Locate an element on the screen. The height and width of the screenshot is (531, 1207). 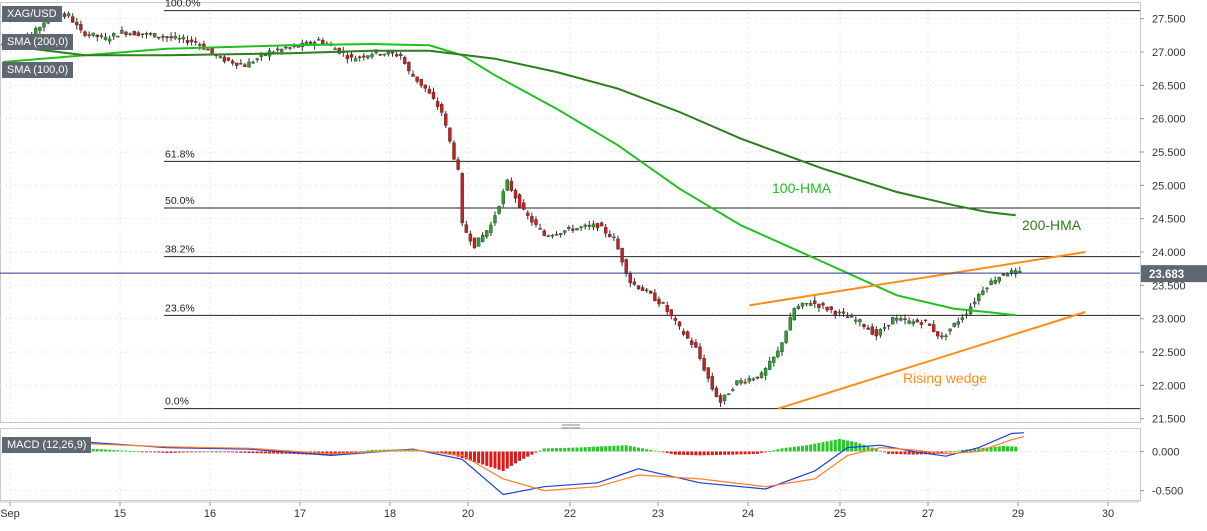
x-axis-tick-label: 15 is located at coordinates (120, 514).